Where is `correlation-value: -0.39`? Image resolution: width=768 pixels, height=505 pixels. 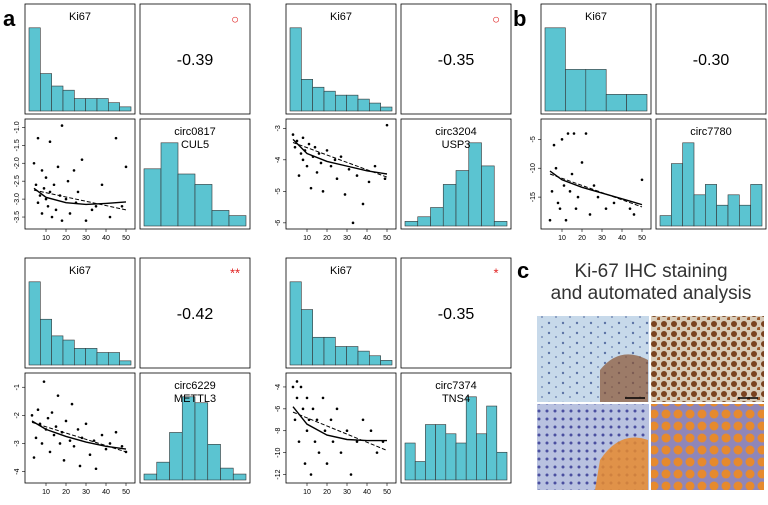
correlation-value: -0.39 is located at coordinates (195, 60).